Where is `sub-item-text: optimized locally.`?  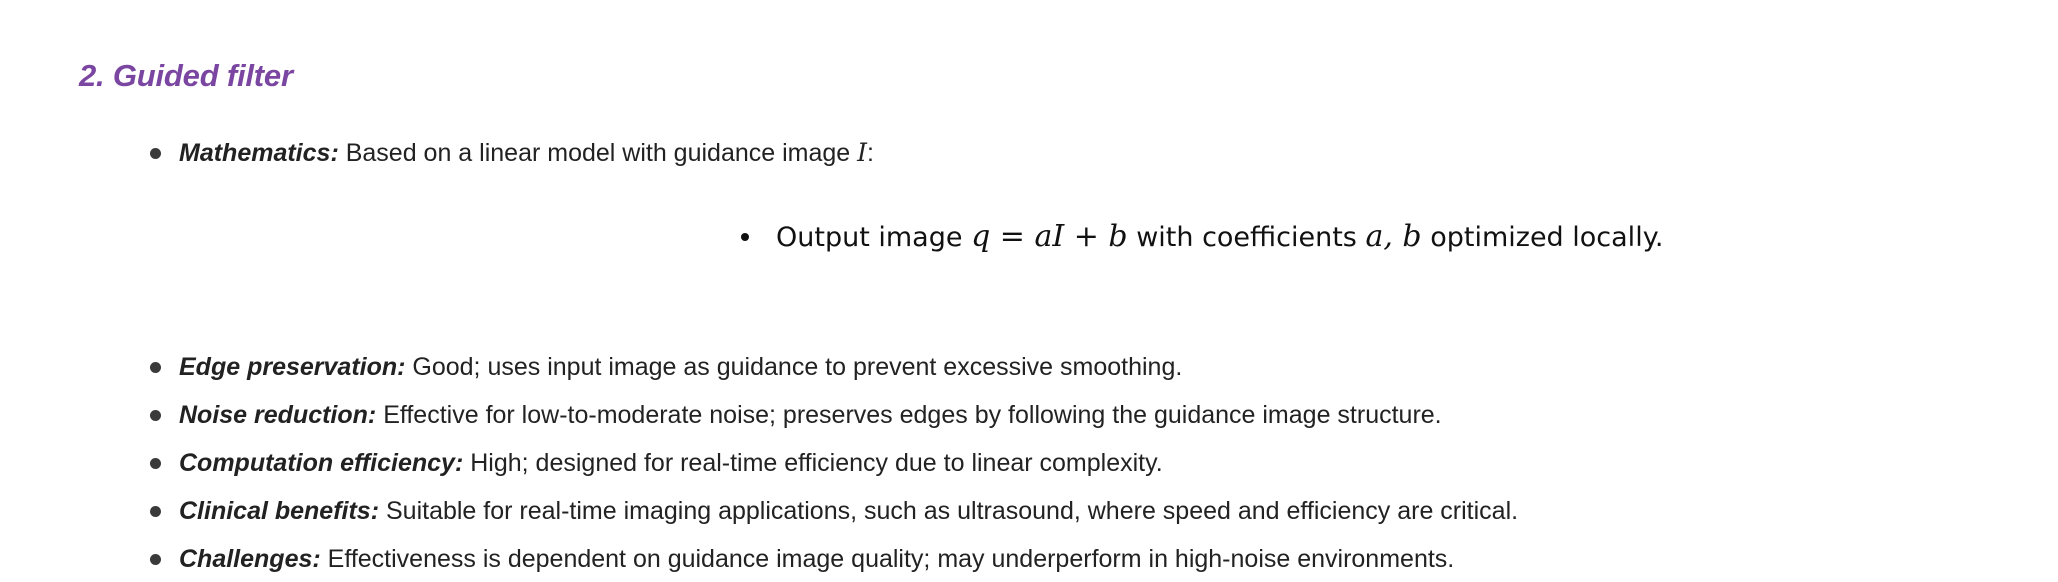
sub-item-text: optimized locally. is located at coordinates (1542, 237).